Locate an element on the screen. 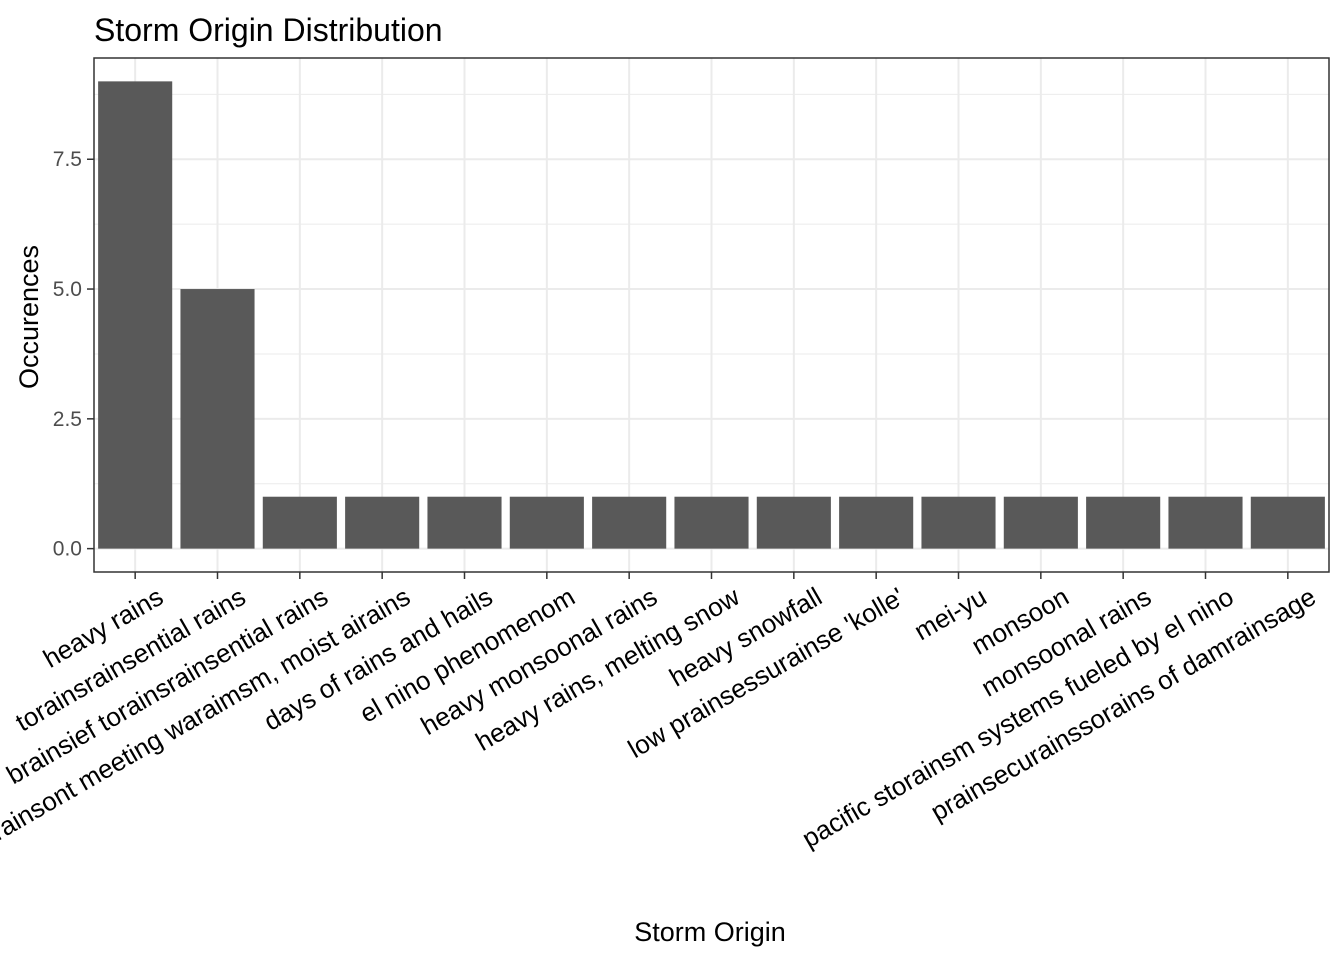 The height and width of the screenshot is (960, 1344). y-tick-label: 5.0 is located at coordinates (67, 289).